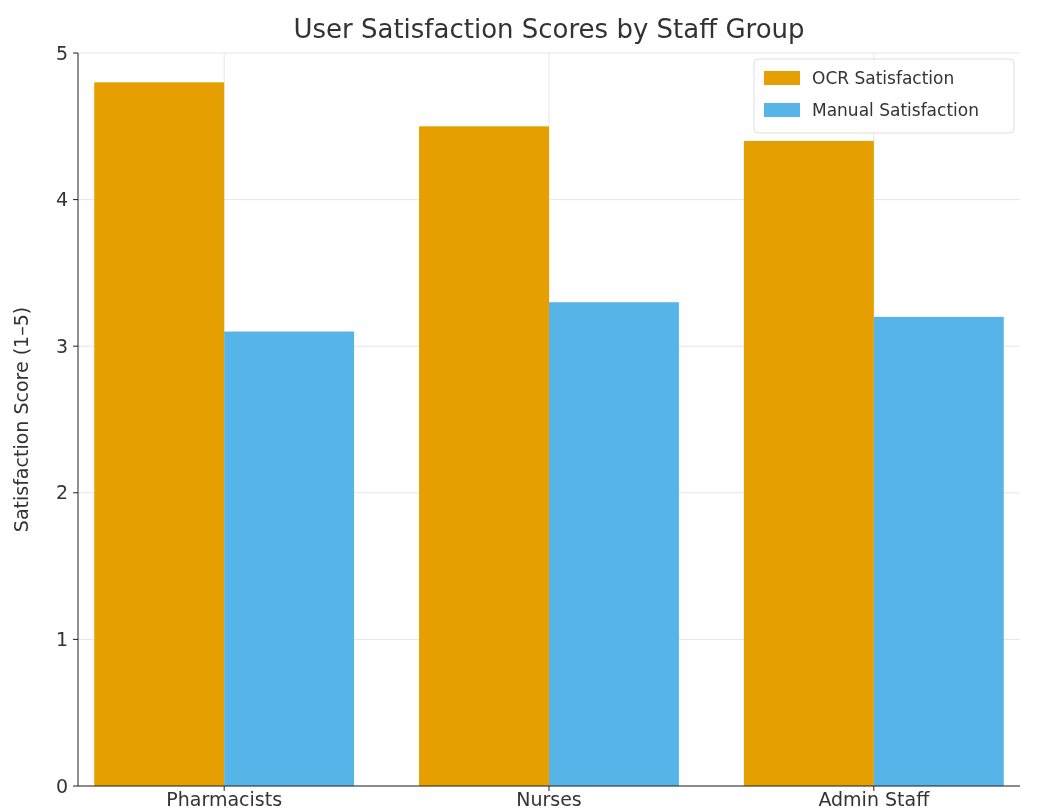 The image size is (1038, 812). Describe the element at coordinates (61, 345) in the screenshot. I see `y-tick-label: 3` at that location.